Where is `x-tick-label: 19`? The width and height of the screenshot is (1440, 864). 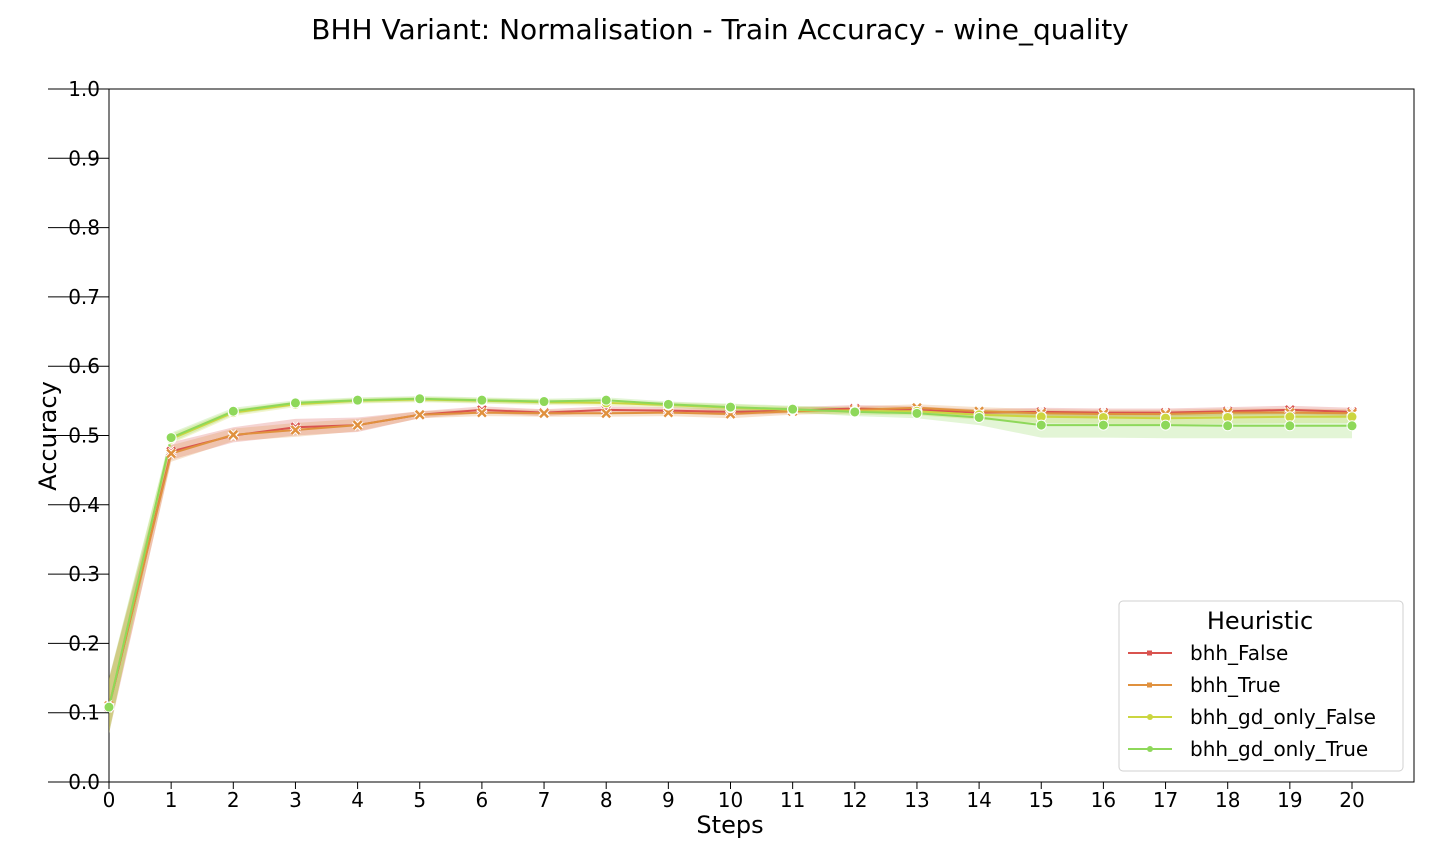 x-tick-label: 19 is located at coordinates (1289, 800).